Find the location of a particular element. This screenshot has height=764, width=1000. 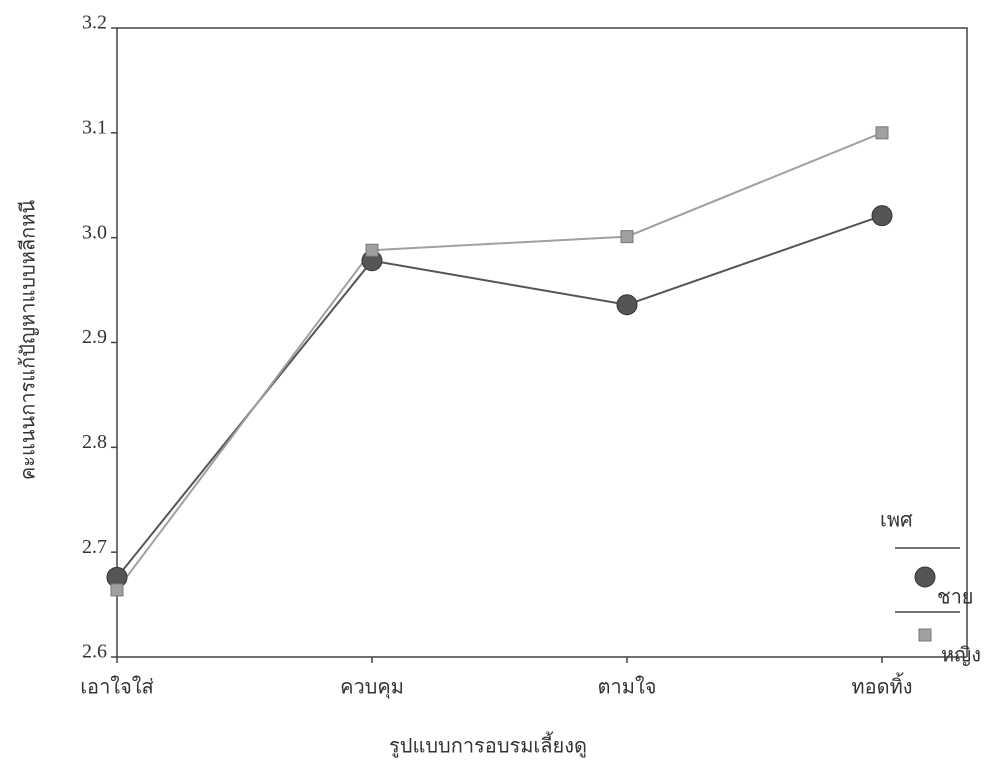

y-tick-label: 2.9 is located at coordinates (94, 337).